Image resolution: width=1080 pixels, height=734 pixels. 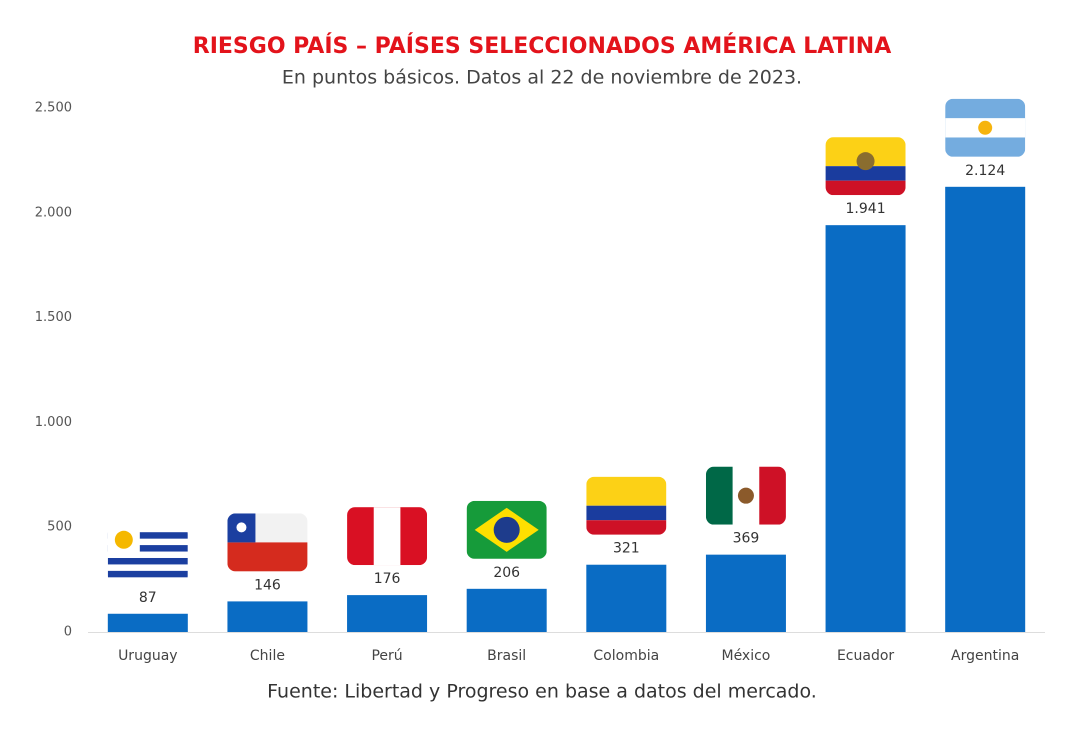 What do you see at coordinates (53, 422) in the screenshot?
I see `y-tick-label: 1.000` at bounding box center [53, 422].